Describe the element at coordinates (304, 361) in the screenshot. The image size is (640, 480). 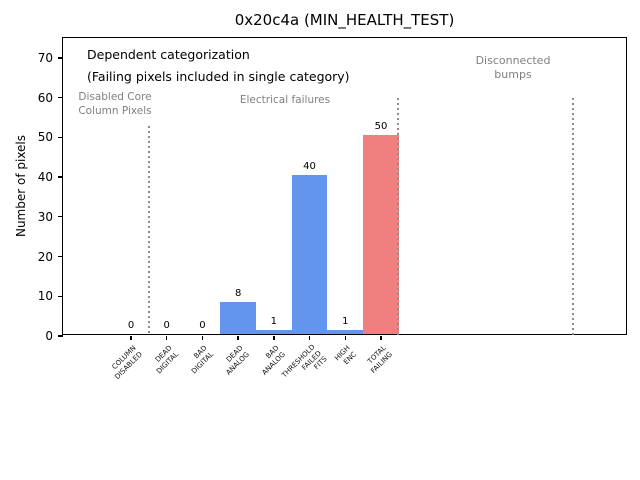
I see `x-tick-label-text: THRESHOLD FAILED FITS` at that location.